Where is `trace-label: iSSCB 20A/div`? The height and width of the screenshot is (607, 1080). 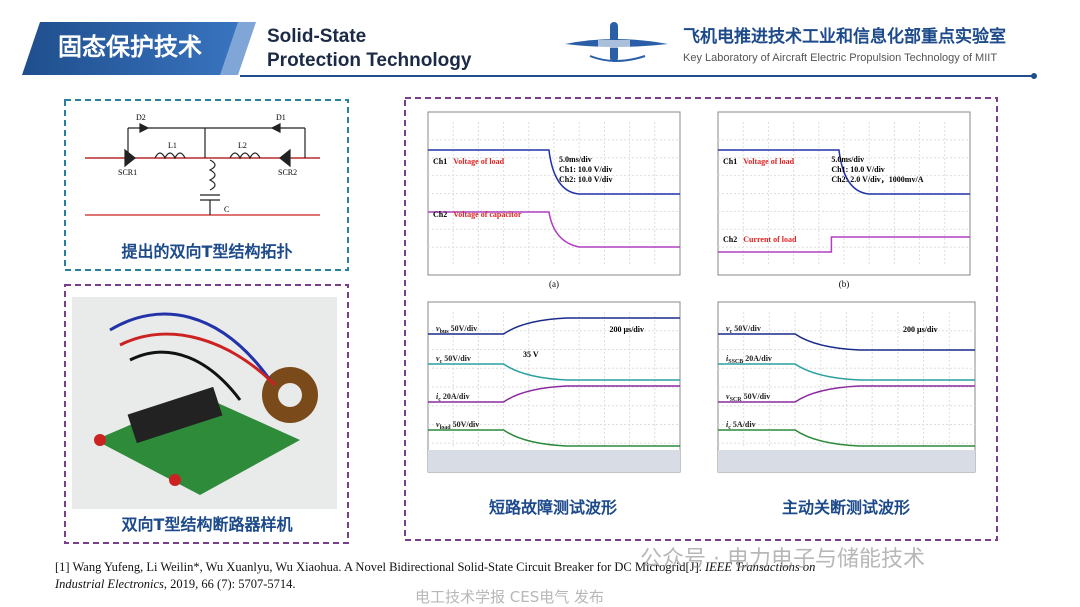
trace-label: iSSCB 20A/div is located at coordinates (749, 359).